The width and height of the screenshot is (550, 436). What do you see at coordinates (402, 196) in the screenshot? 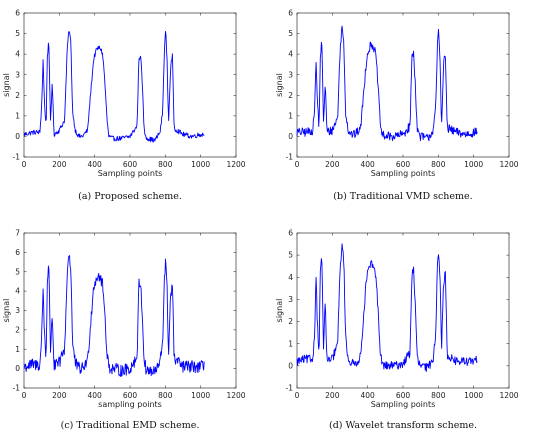
I see `figure-caption: (b) Traditional VMD scheme.` at bounding box center [402, 196].